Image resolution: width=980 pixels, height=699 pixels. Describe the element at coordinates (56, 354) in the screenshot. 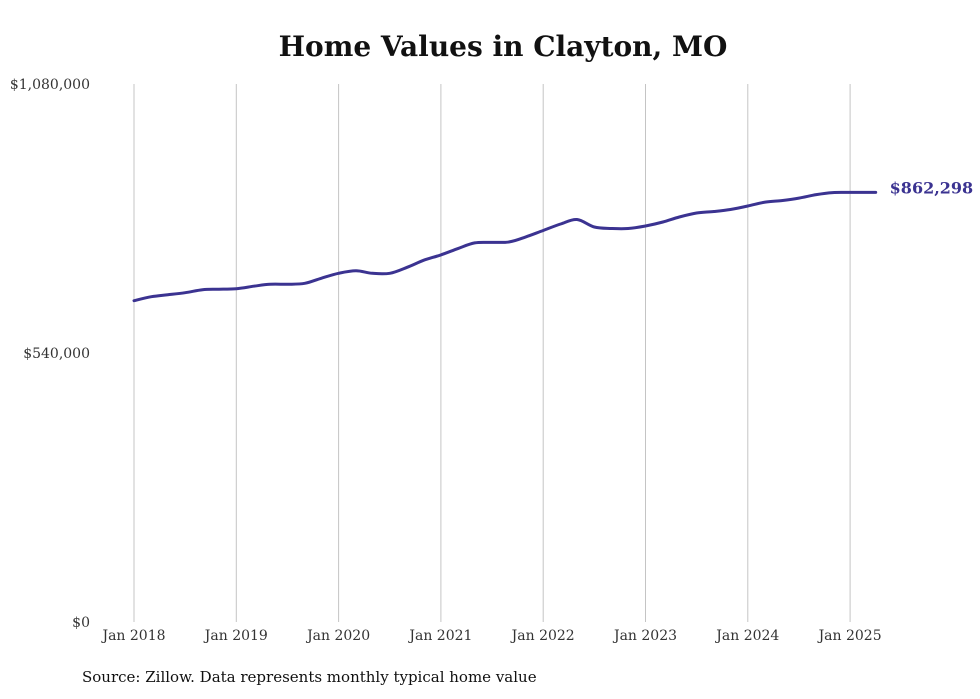

I see `y-tick-label: $540,000` at that location.